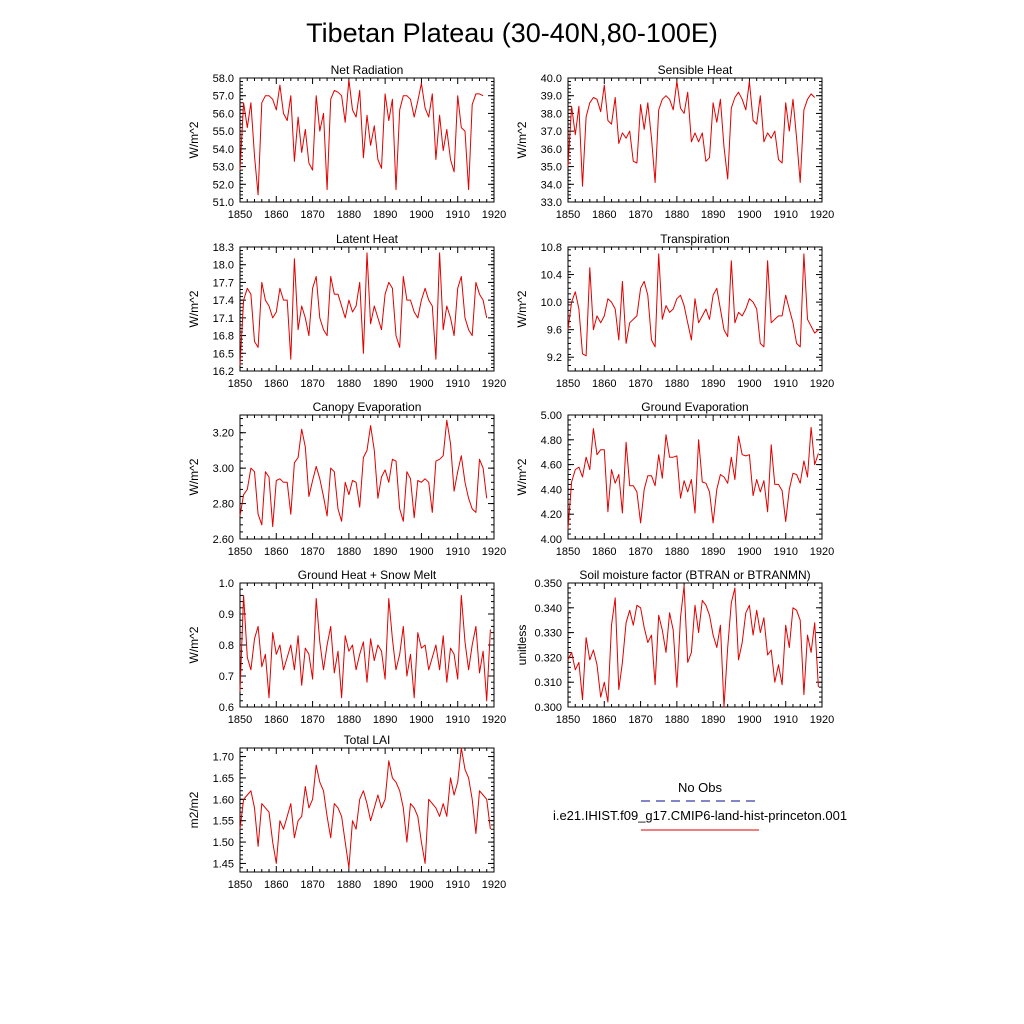 This screenshot has width=1024, height=1024. What do you see at coordinates (548, 708) in the screenshot?
I see `y-tick-label: 0.300` at bounding box center [548, 708].